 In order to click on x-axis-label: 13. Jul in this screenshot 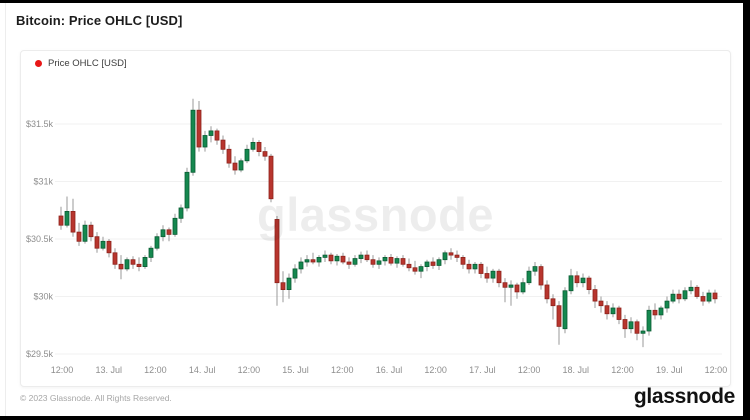, I will do `click(108, 370)`.